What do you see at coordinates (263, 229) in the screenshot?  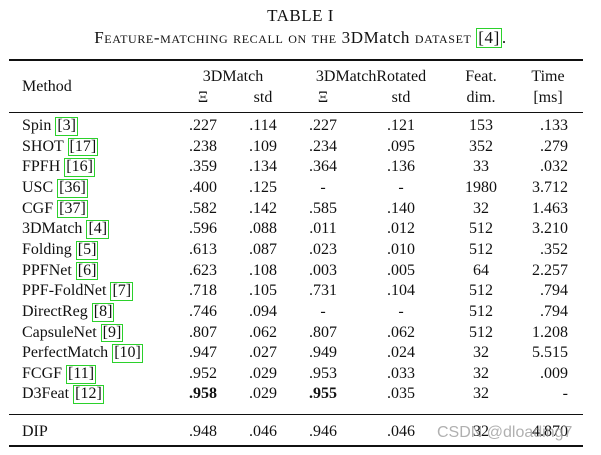 I see `cell-3dmatch-std: .088` at bounding box center [263, 229].